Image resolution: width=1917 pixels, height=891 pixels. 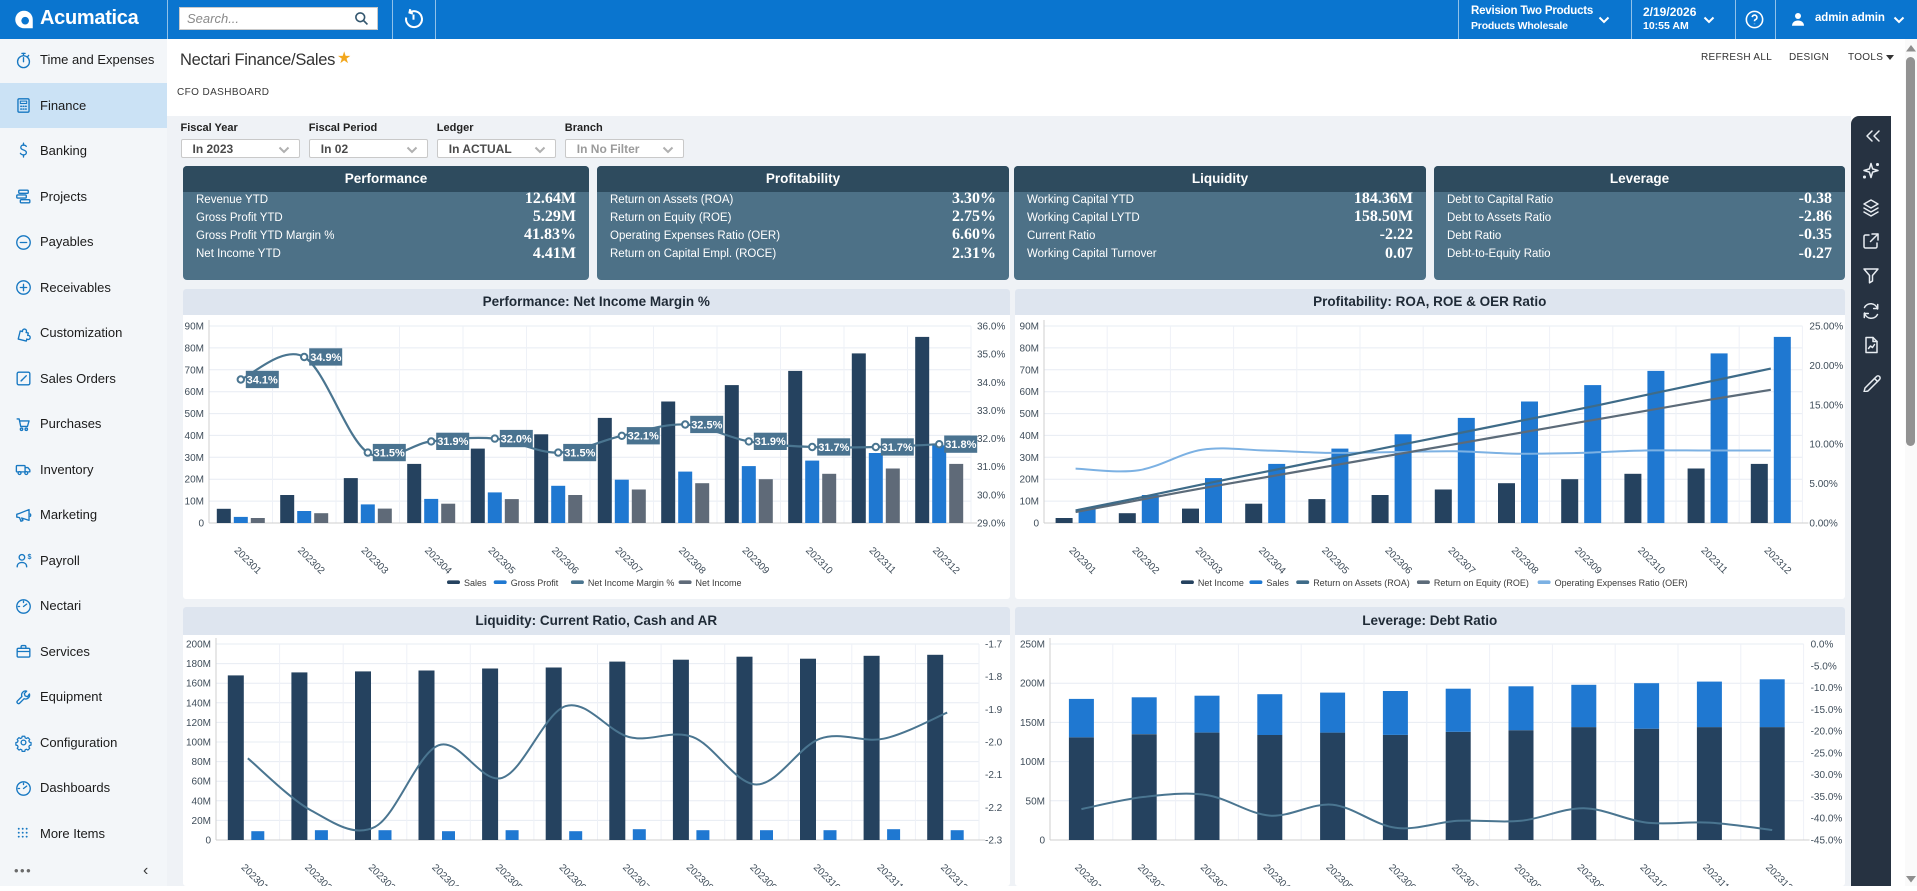 What do you see at coordinates (389, 453) in the screenshot?
I see `svg-text: 31.5%` at bounding box center [389, 453].